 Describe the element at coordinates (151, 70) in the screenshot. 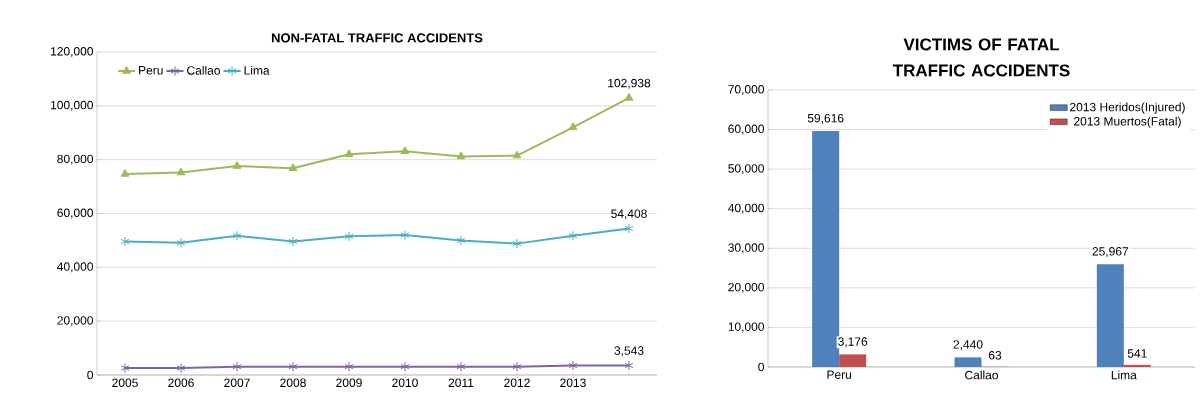

I see `legend-label: Peru` at that location.